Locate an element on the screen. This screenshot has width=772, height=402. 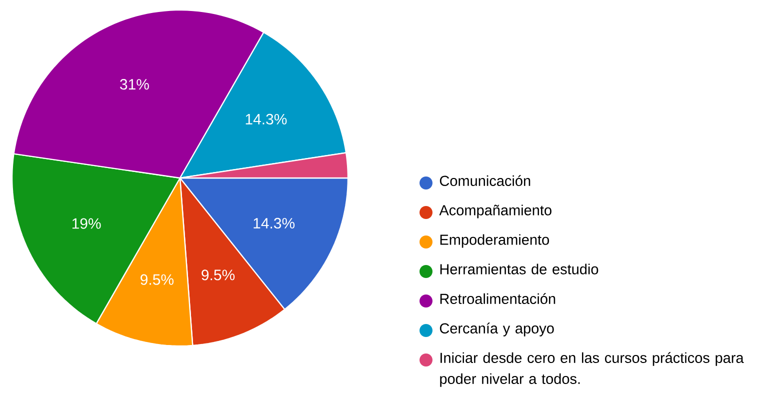
data-label: 31% is located at coordinates (134, 84).